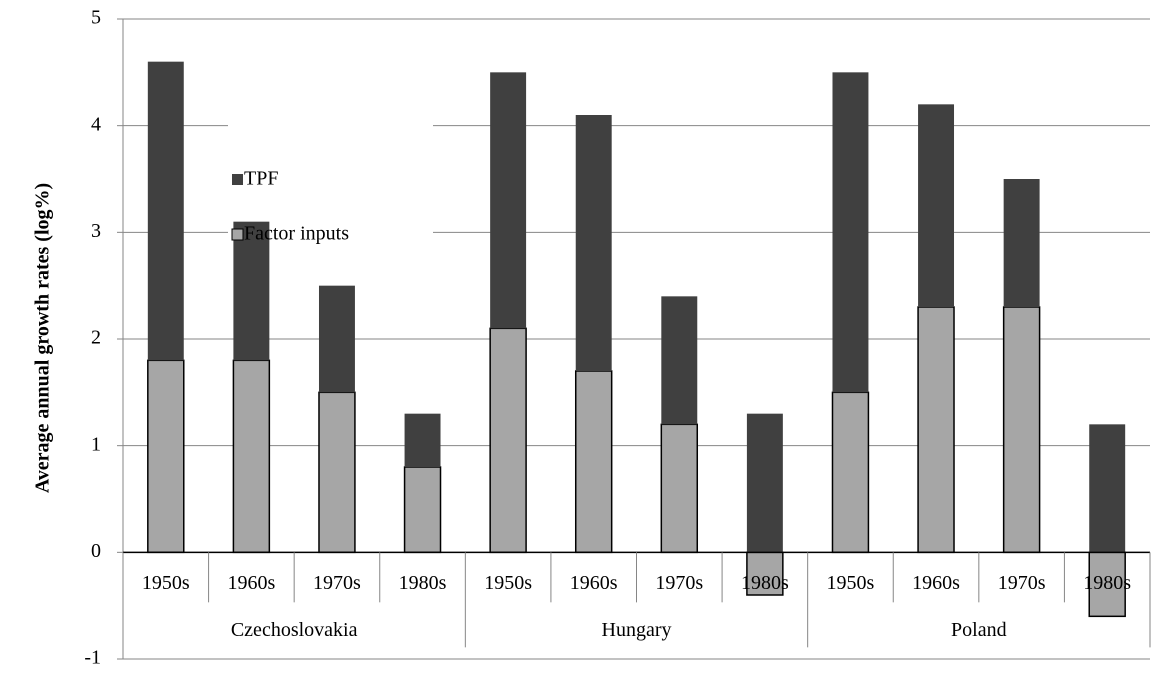  What do you see at coordinates (294, 630) in the screenshot?
I see `group-label: Czechoslovakia` at bounding box center [294, 630].